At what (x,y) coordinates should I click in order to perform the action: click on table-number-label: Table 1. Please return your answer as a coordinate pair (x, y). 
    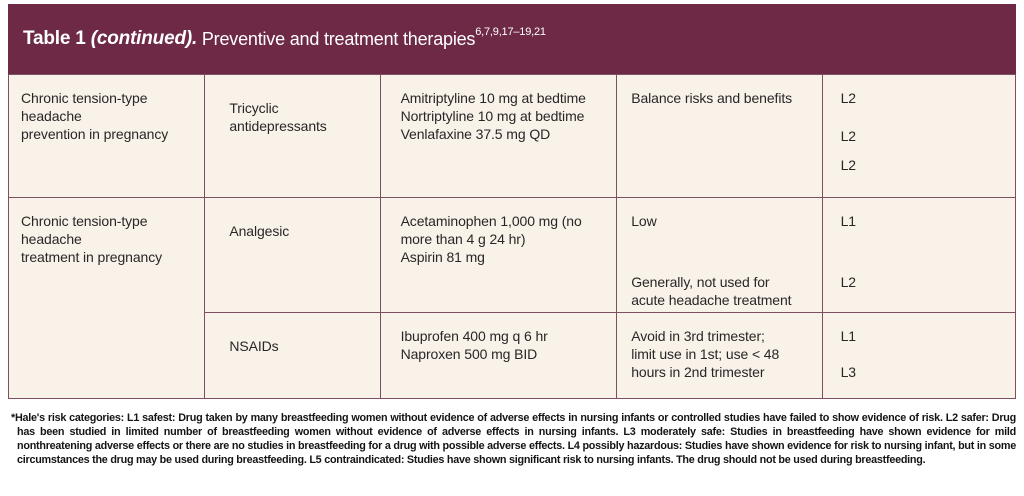
    Looking at the image, I should click on (57, 38).